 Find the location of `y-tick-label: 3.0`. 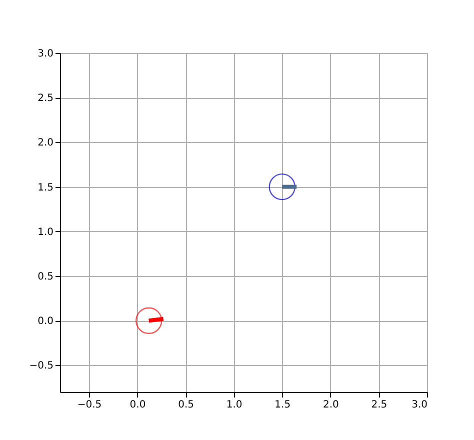

y-tick-label: 3.0 is located at coordinates (46, 54).